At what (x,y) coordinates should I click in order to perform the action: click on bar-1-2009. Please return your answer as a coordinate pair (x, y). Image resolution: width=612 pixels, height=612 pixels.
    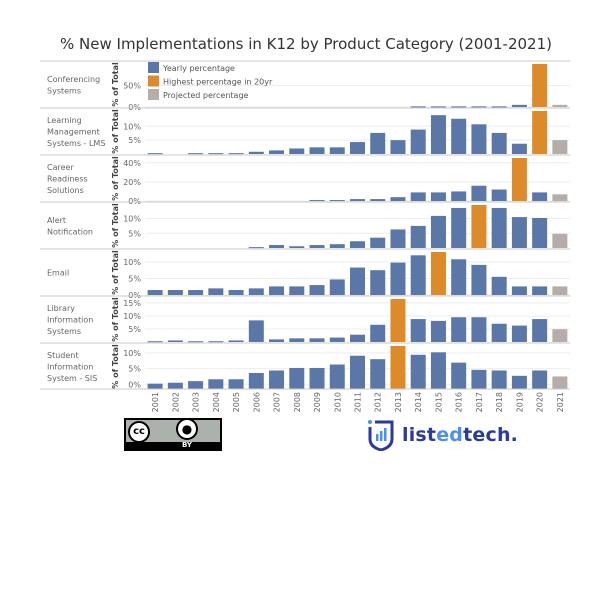
    Looking at the image, I should click on (317, 150).